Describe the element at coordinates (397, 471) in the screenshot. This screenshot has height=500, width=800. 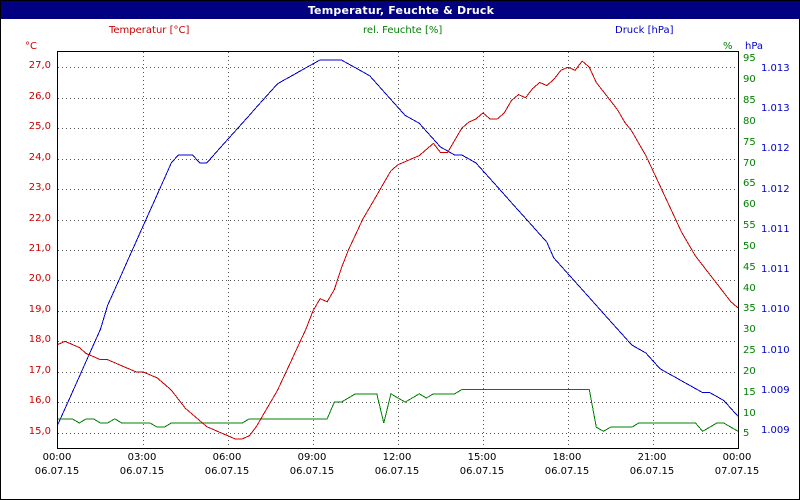
I see `x-tick-date-4: 06.07.15` at that location.